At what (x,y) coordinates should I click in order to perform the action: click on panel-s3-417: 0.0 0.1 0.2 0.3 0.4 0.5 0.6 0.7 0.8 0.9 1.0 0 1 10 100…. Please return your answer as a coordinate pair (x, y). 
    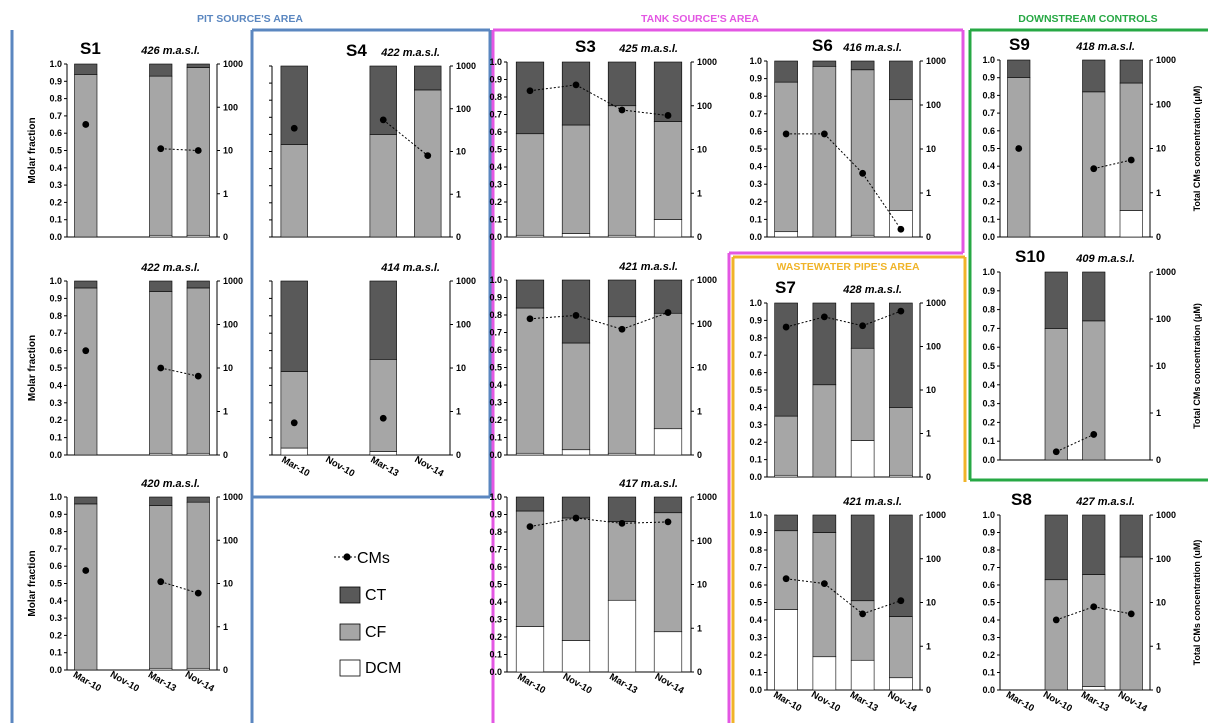
    Looking at the image, I should click on (603, 587).